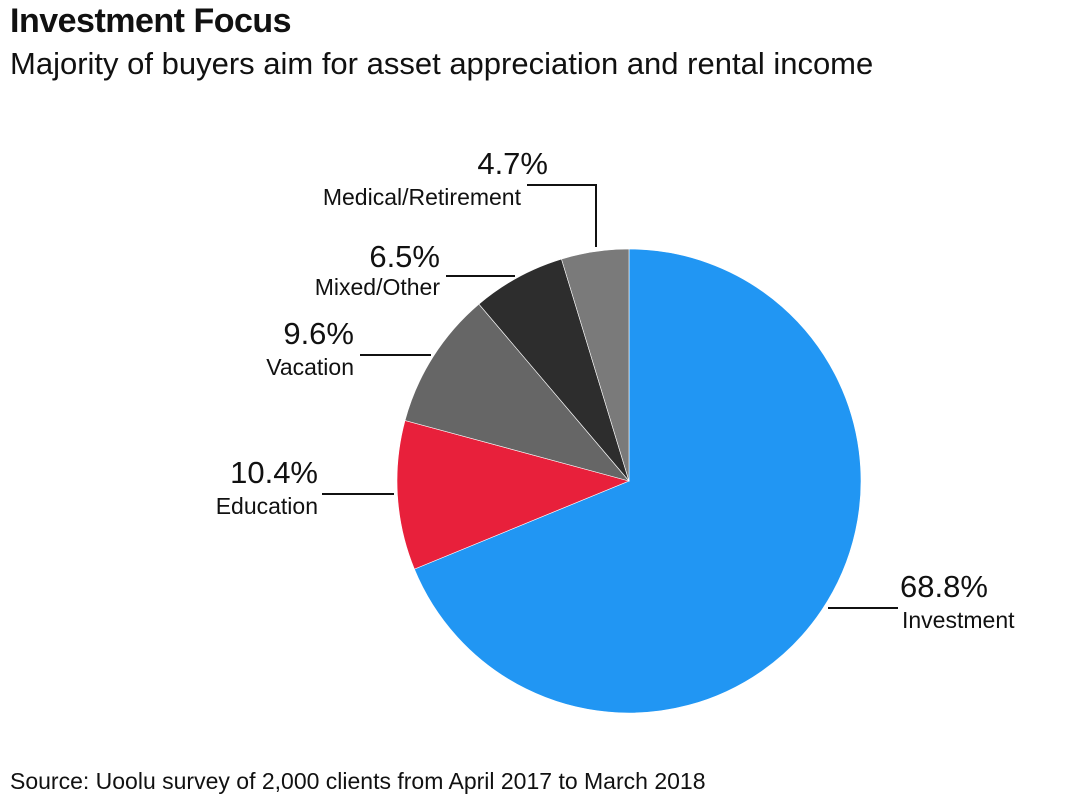 This screenshot has width=1066, height=804. I want to click on slice-value-label-mixed-other: 6.5%, so click(404, 256).